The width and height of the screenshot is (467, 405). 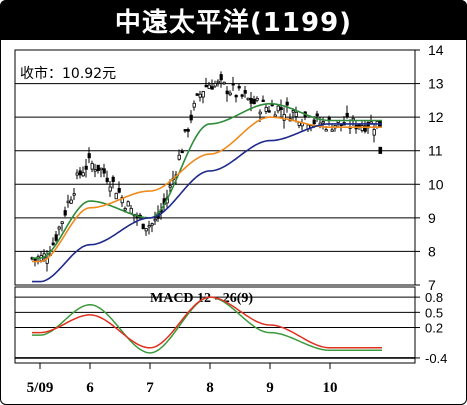 What do you see at coordinates (436, 84) in the screenshot?
I see `price-y-tick-label: 13` at bounding box center [436, 84].